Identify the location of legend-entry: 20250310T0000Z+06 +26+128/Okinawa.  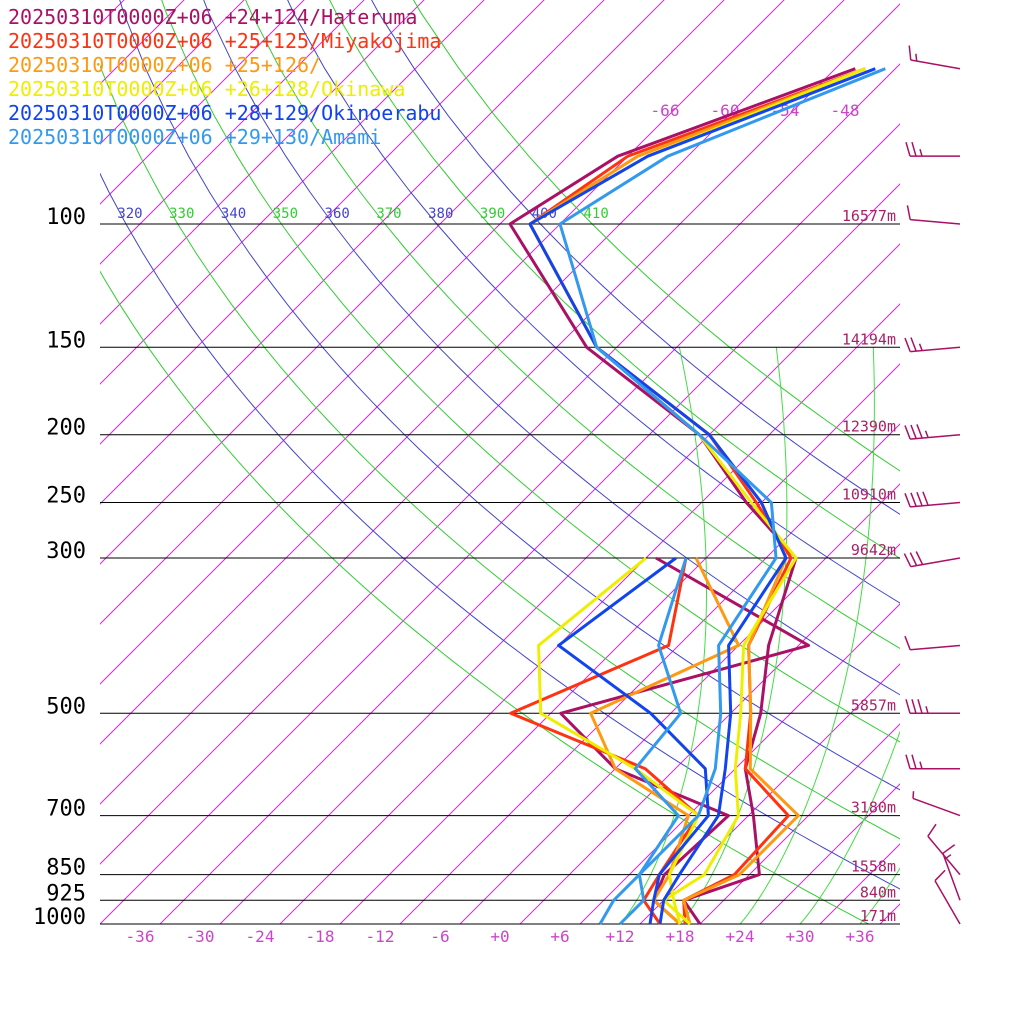
(206, 89).